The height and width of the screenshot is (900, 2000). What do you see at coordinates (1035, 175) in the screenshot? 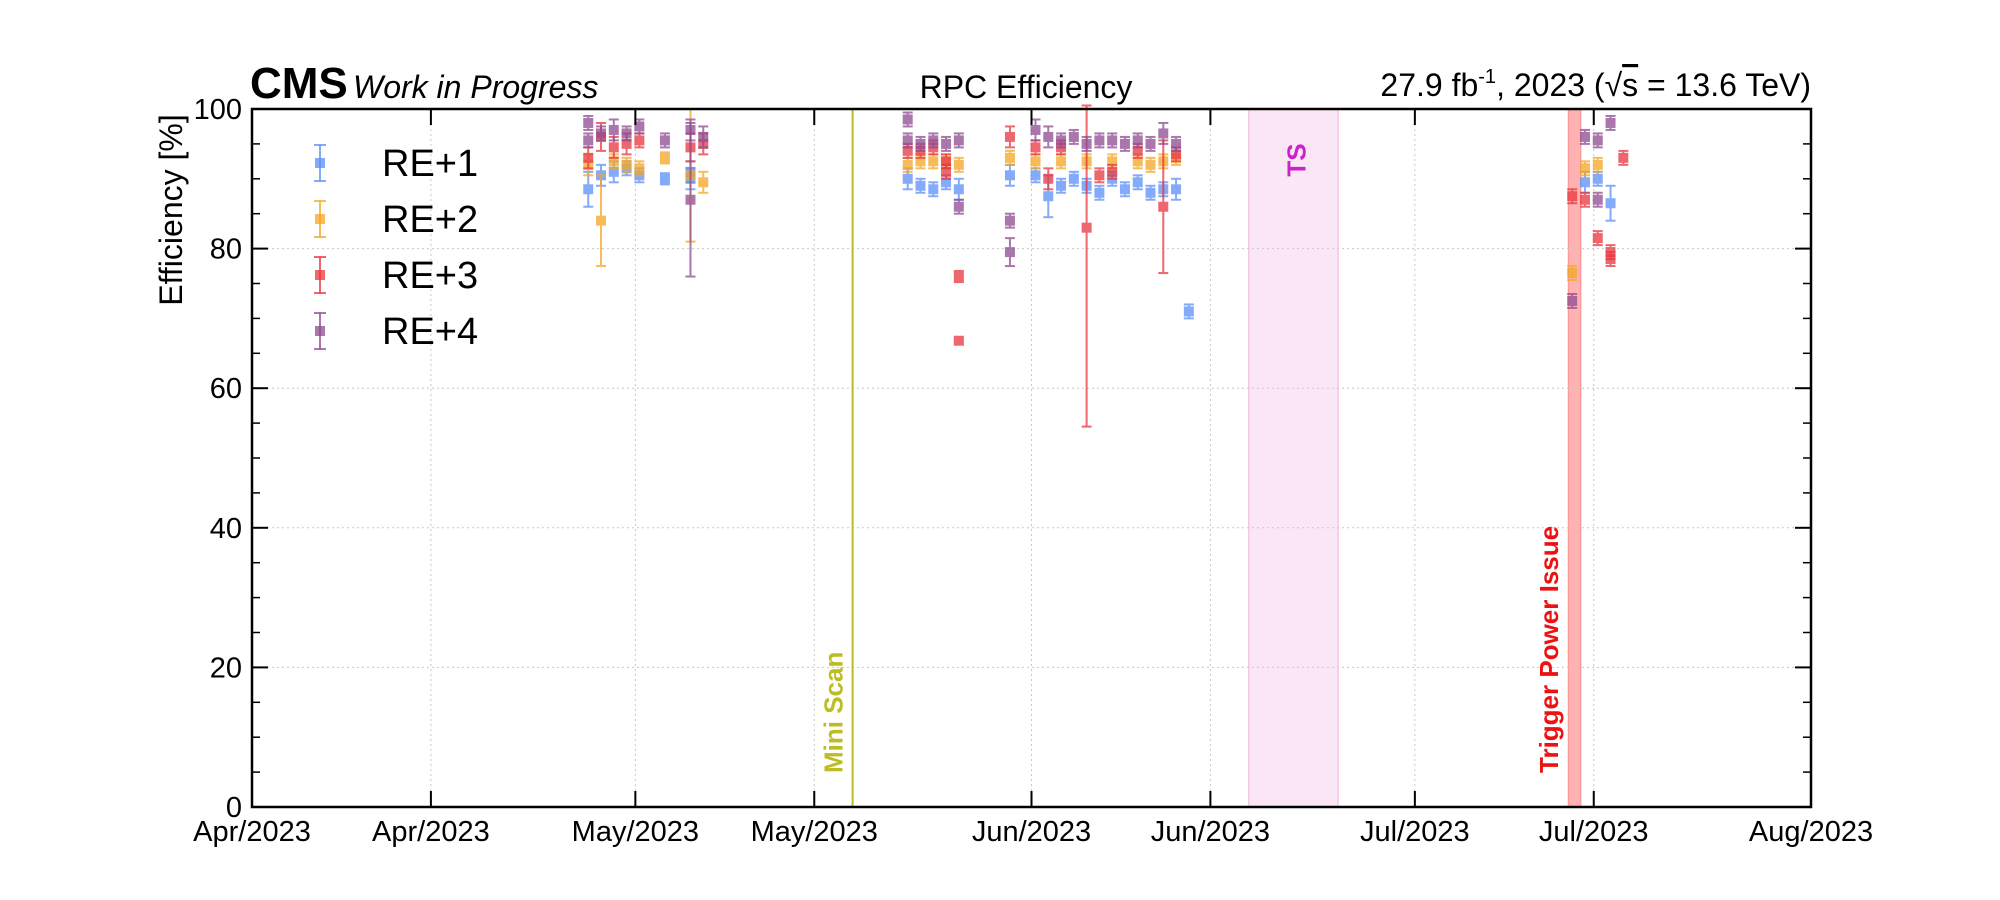
I see `point-RE+1-14` at bounding box center [1035, 175].